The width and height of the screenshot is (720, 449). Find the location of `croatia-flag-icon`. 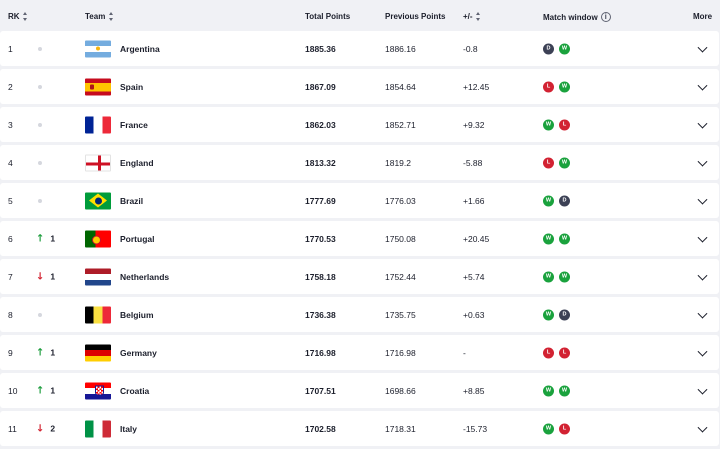

croatia-flag-icon is located at coordinates (98, 390).